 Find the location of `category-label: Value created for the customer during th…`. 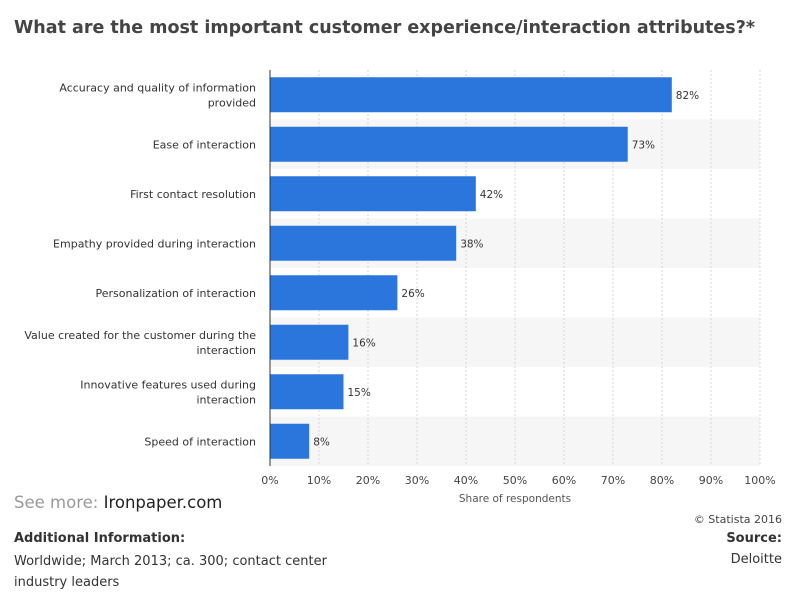

category-label: Value created for the customer during th… is located at coordinates (140, 343).